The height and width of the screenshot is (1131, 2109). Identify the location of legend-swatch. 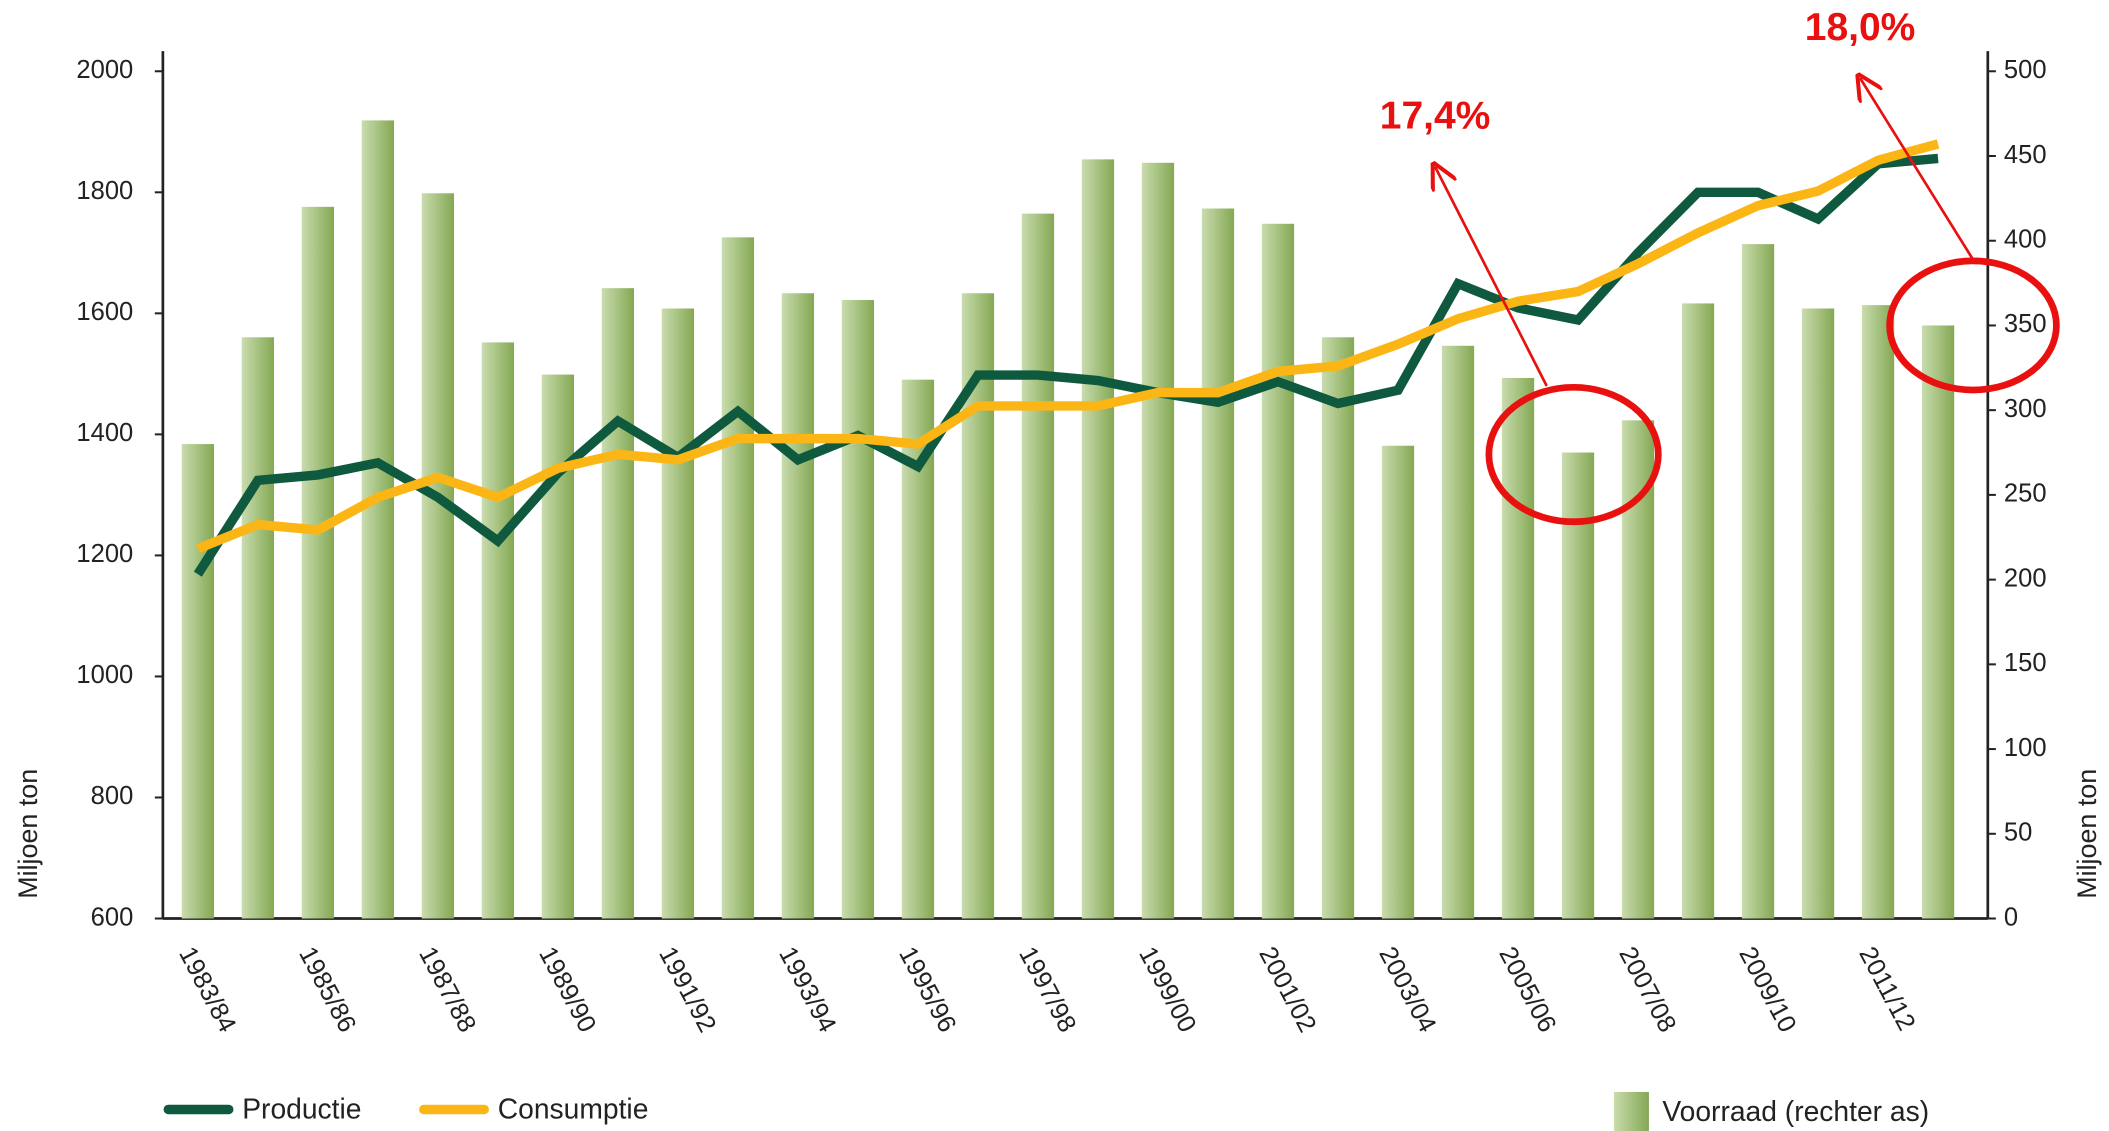
(1631, 1111).